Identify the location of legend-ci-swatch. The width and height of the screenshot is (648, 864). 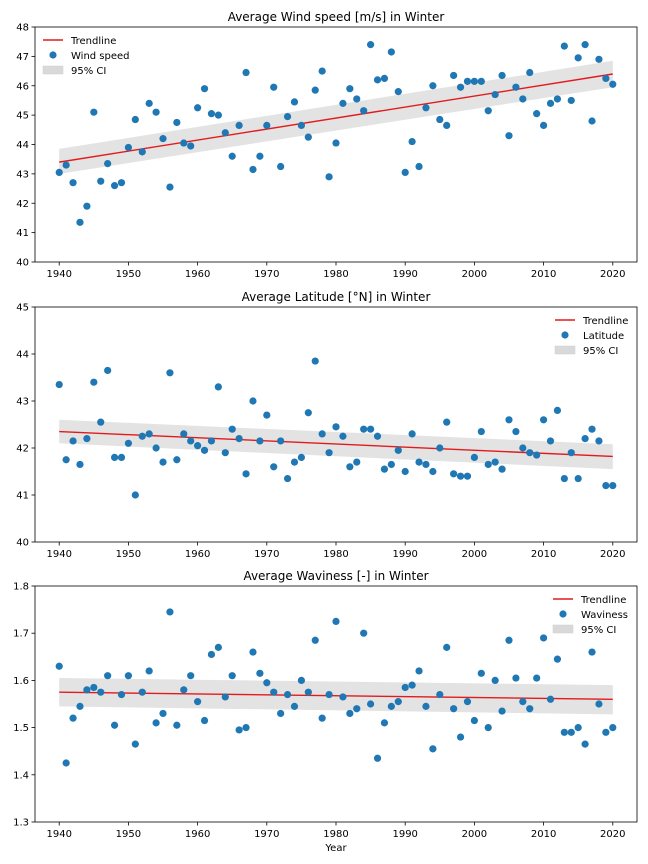
(563, 629).